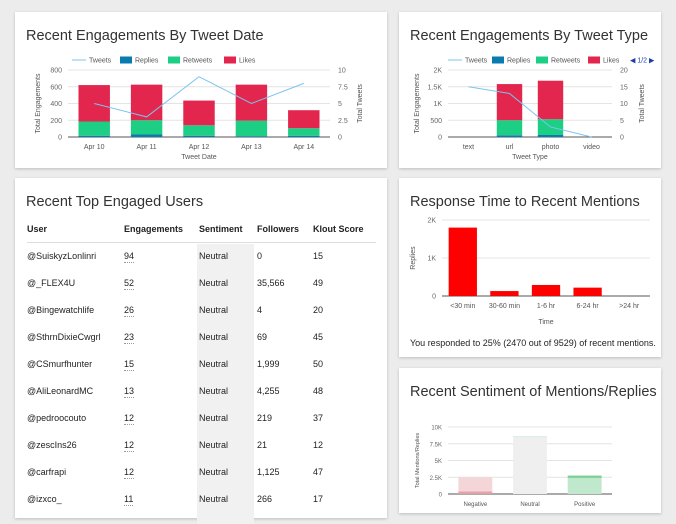 This screenshot has height=524, width=676. Describe the element at coordinates (525, 202) in the screenshot. I see `card-title: Response Time to Recent Mentions` at that location.